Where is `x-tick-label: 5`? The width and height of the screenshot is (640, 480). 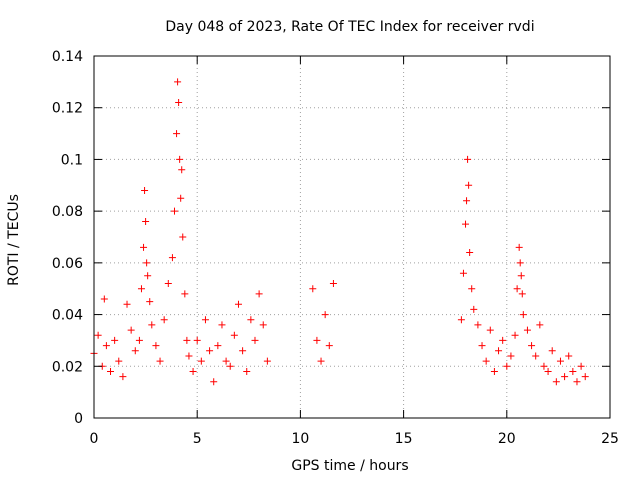
x-tick-label: 5 is located at coordinates (197, 439).